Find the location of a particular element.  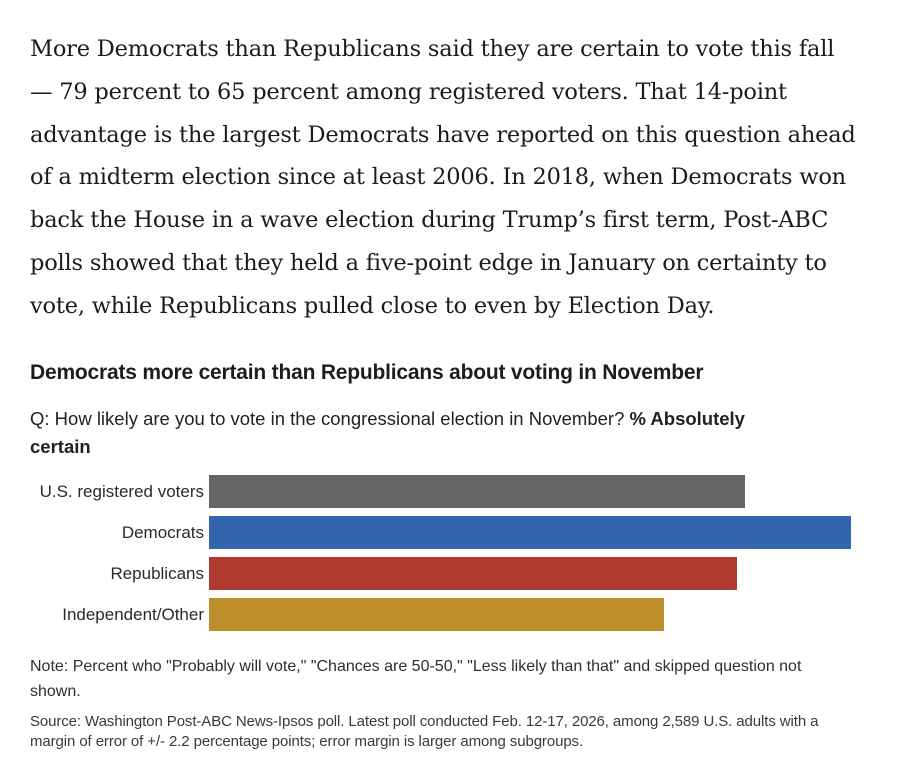

bar-row-republicans: Republicans is located at coordinates (461, 573).